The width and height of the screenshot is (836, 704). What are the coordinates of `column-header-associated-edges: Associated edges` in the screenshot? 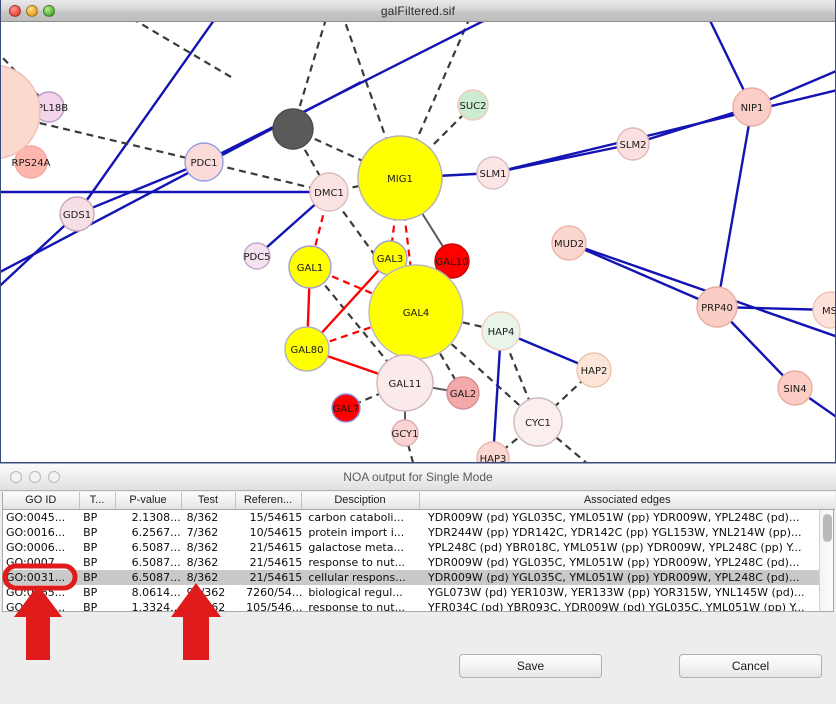 It's located at (627, 501).